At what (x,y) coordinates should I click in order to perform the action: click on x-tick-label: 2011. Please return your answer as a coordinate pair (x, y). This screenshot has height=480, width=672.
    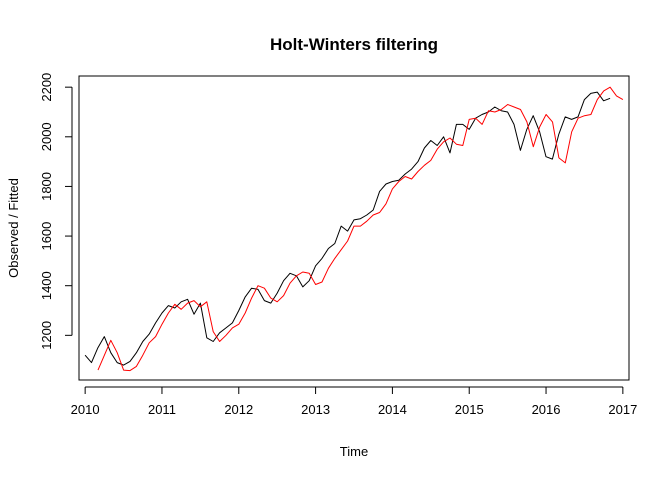
    Looking at the image, I should click on (162, 409).